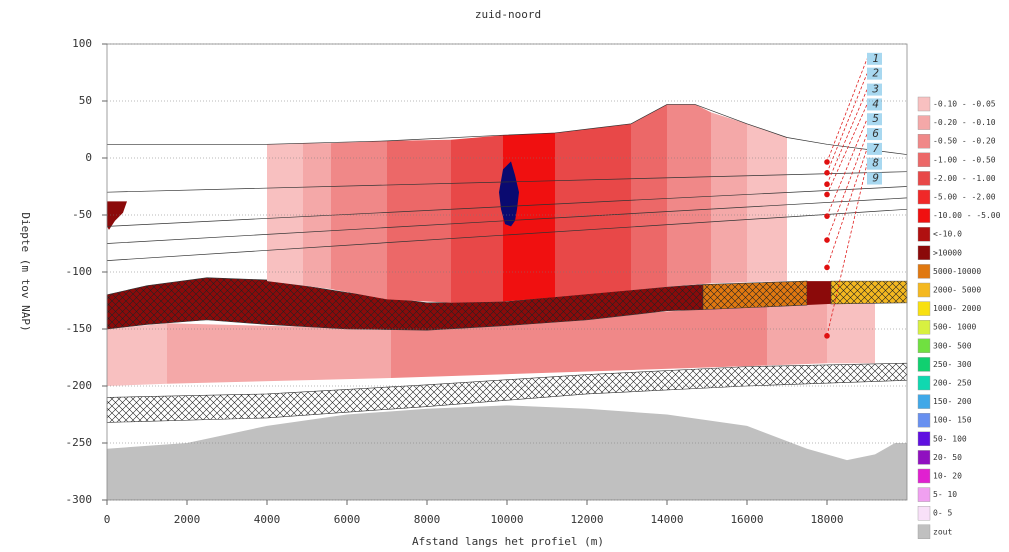 The image size is (1009, 552). Describe the element at coordinates (82, 214) in the screenshot. I see `y-tick-label: -50` at that location.